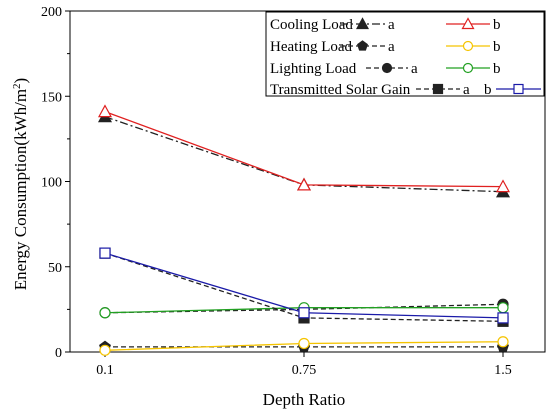 Image resolution: width=550 pixels, height=413 pixels. Describe the element at coordinates (20, 189) in the screenshot. I see `y-axis-title-main: Energy Consumption(kWh/m` at that location.